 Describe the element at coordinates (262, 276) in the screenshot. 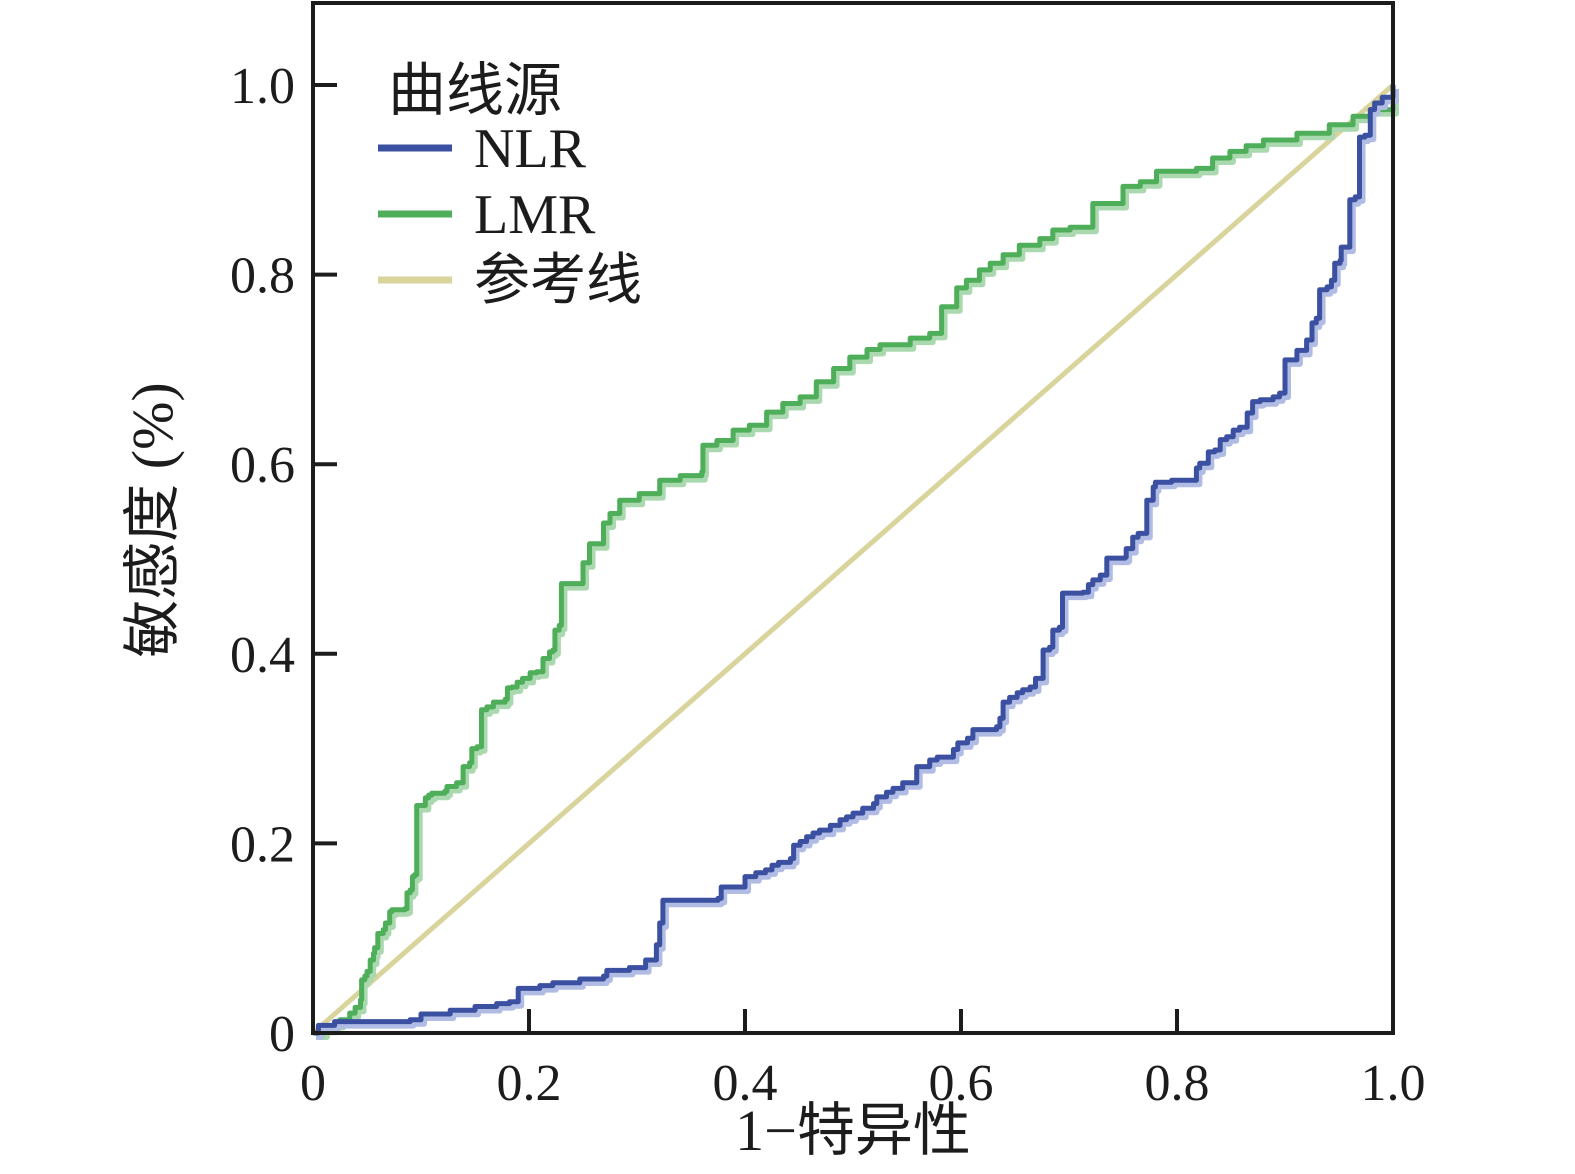

I see `y-tick-label: 0.8` at that location.